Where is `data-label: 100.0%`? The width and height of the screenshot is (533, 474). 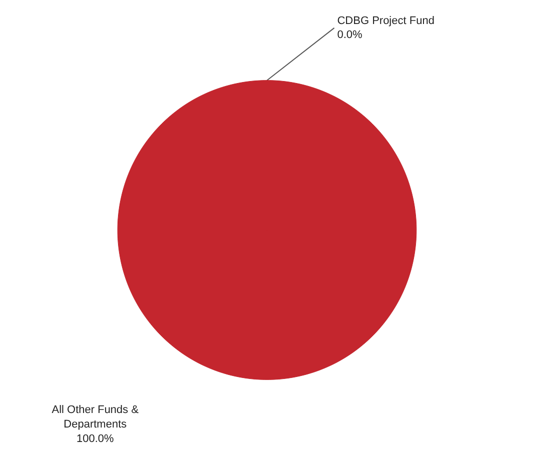 data-label: 100.0% is located at coordinates (95, 438).